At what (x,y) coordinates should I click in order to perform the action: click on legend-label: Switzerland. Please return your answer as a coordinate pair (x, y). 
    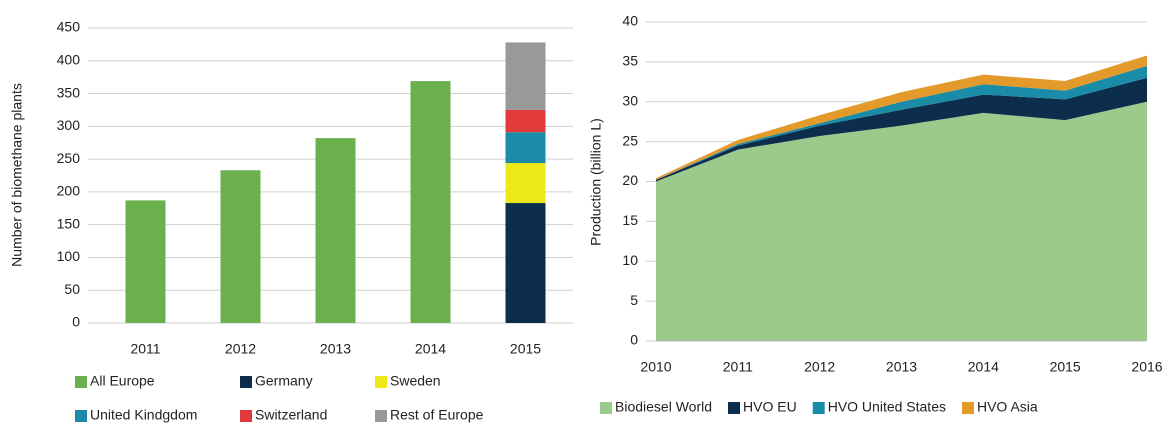
    Looking at the image, I should click on (291, 415).